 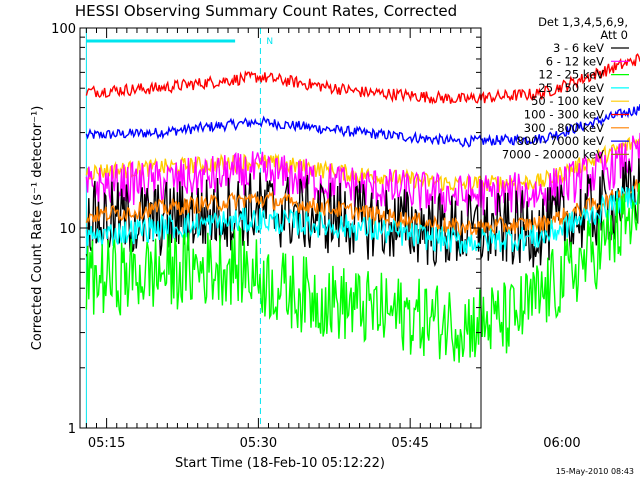 I want to click on time-flags: N, so click(x=179, y=42).